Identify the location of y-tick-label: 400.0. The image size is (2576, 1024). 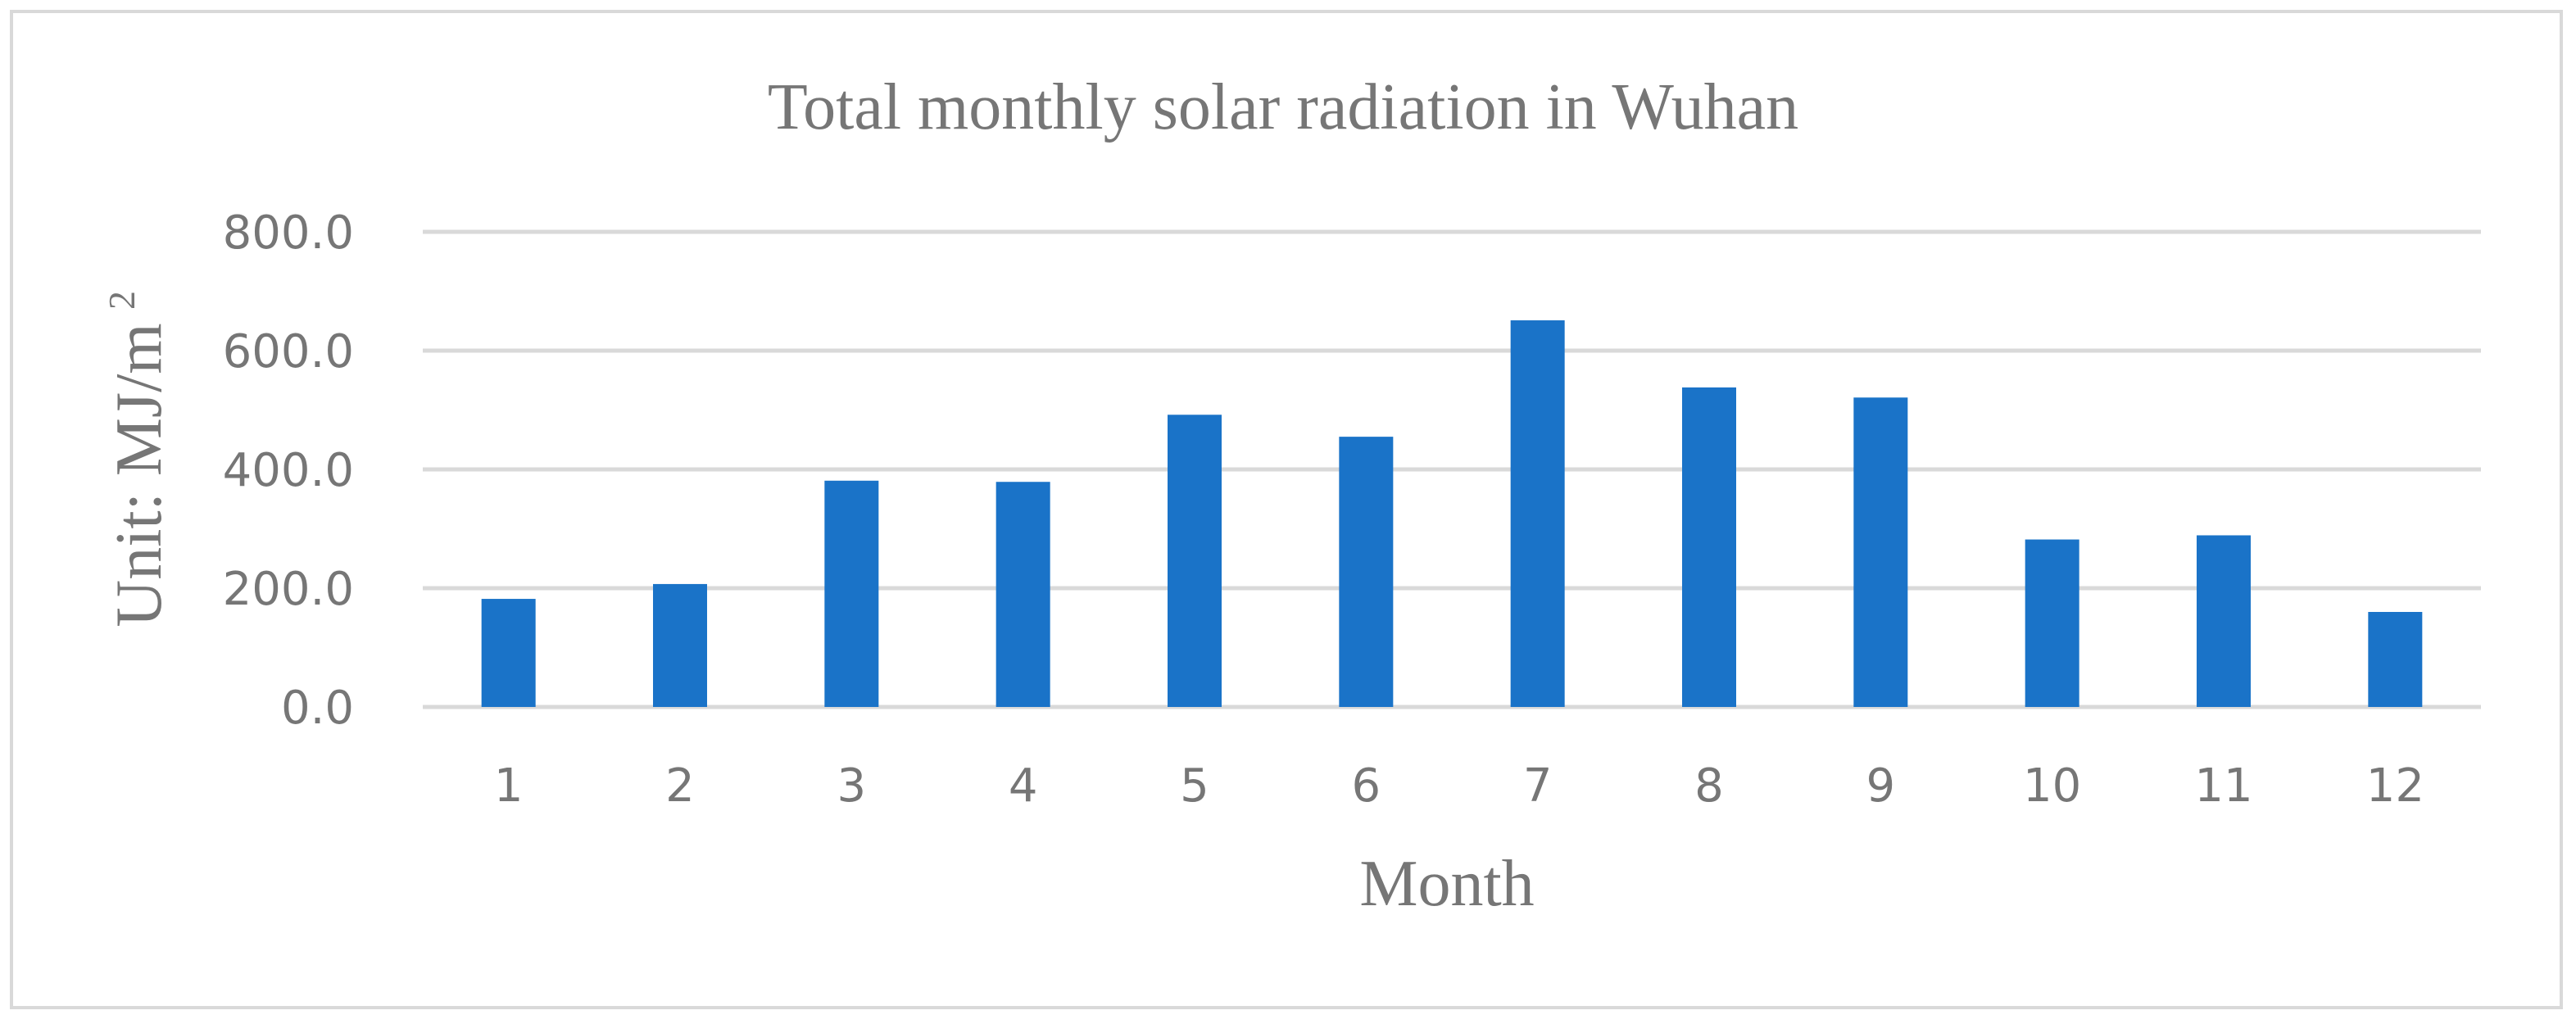
(288, 470).